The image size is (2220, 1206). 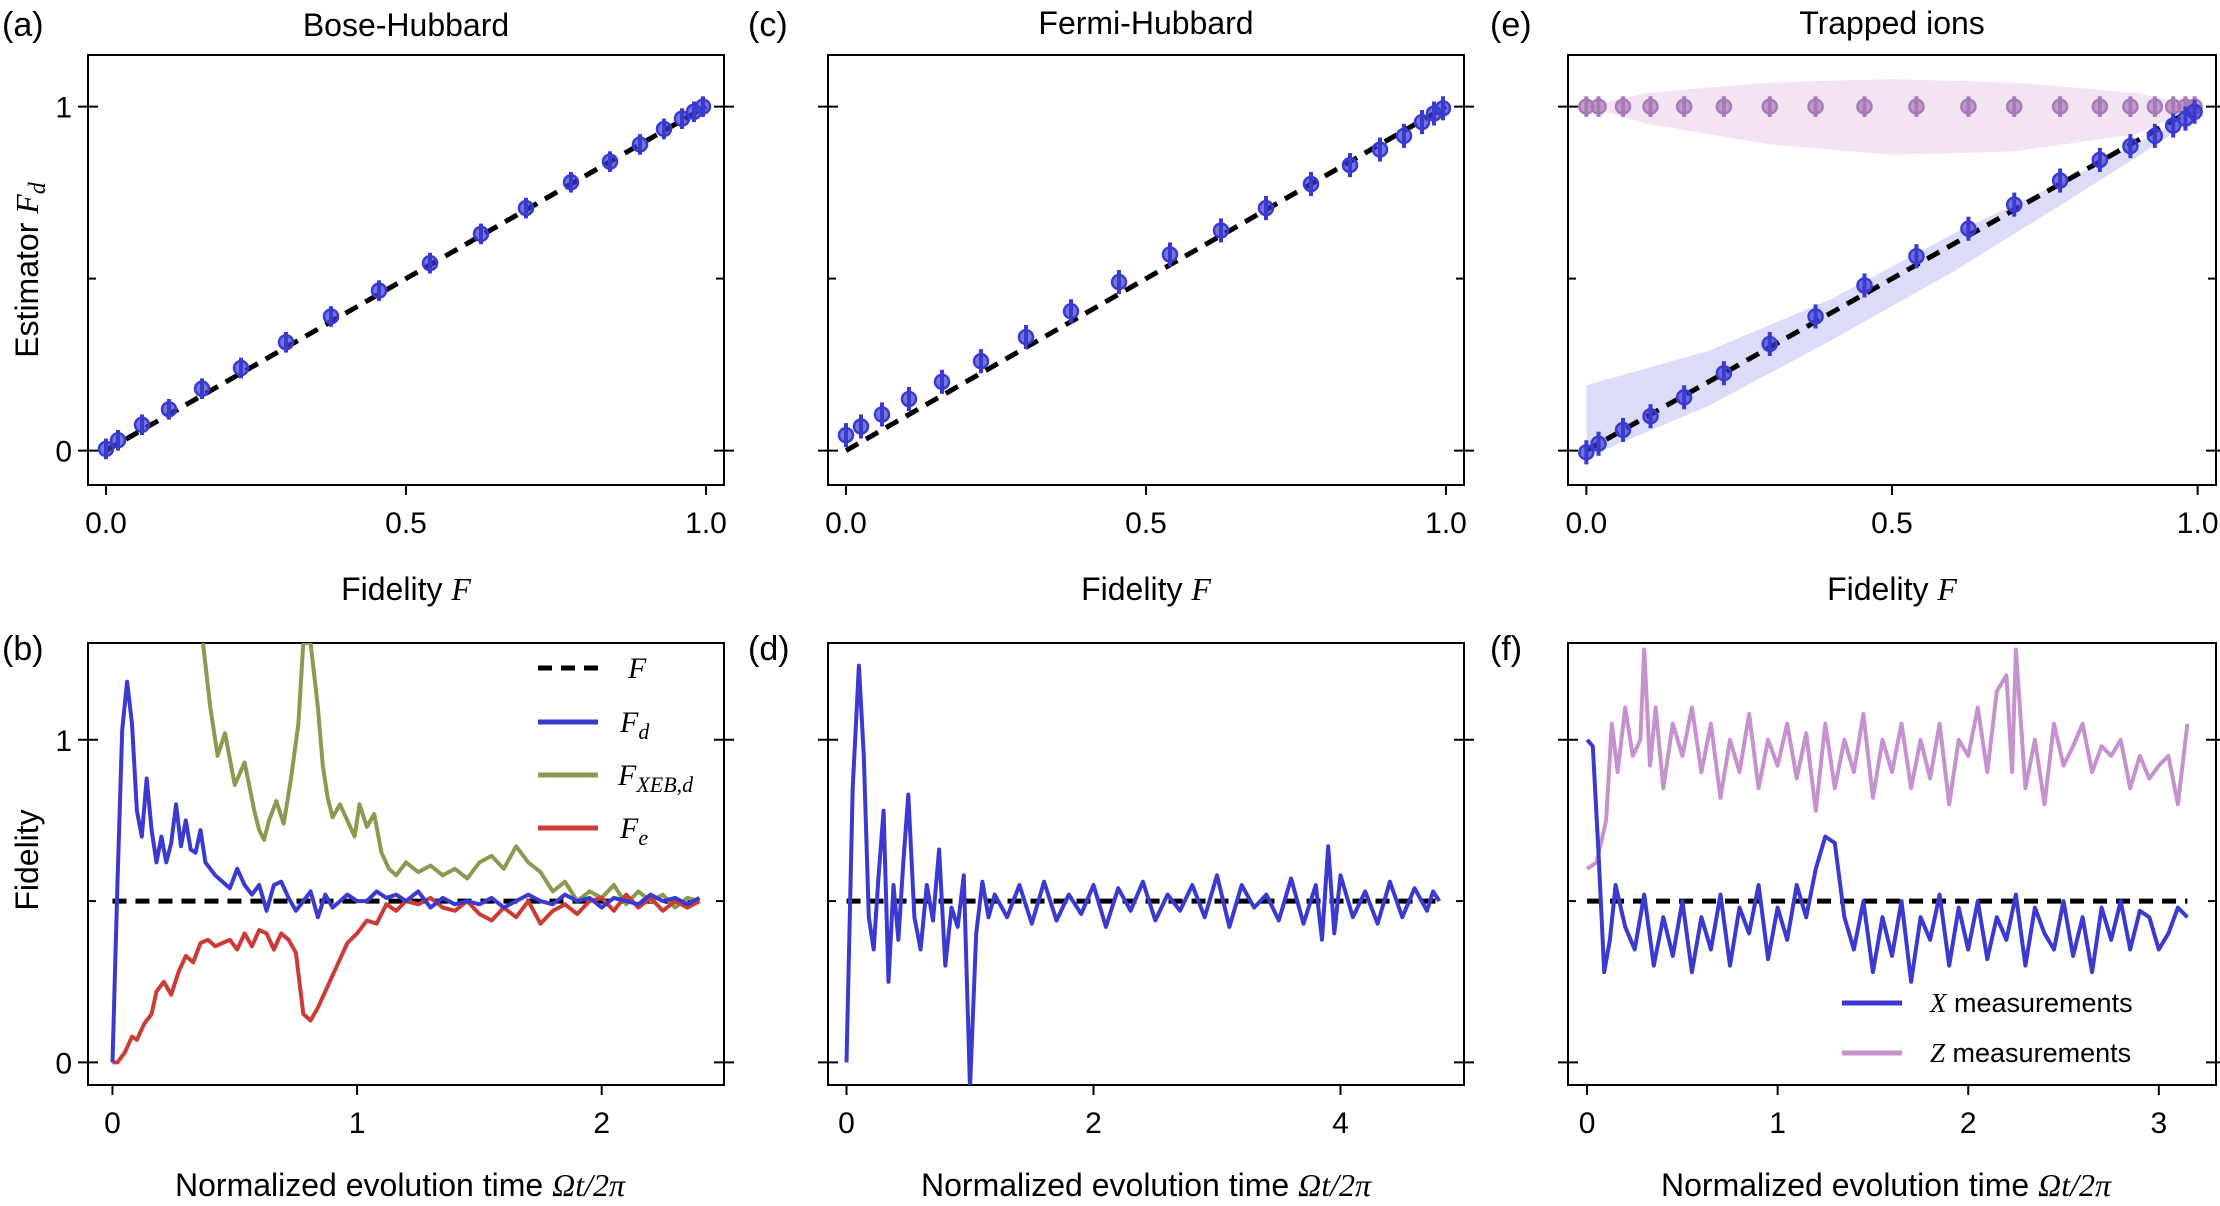 What do you see at coordinates (1777, 1123) in the screenshot?
I see `x-tick-label-f-1: 1` at bounding box center [1777, 1123].